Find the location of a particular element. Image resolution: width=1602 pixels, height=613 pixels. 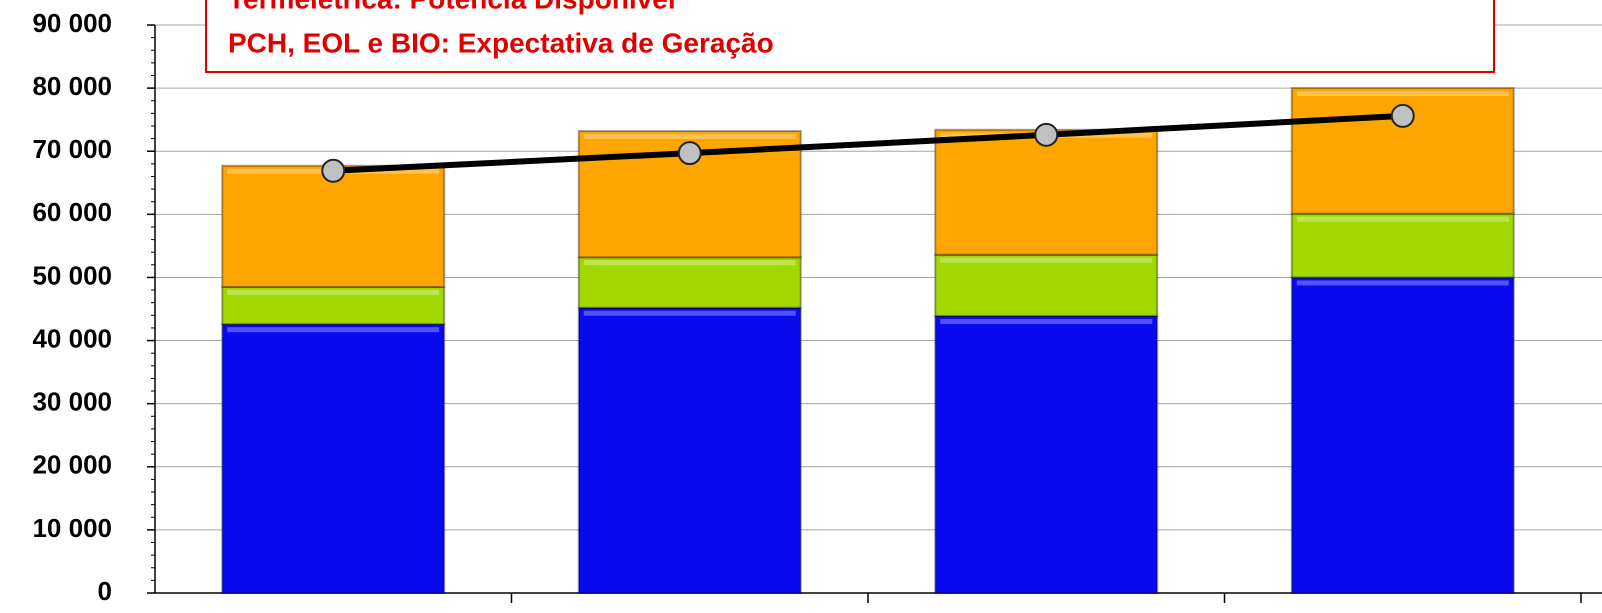

annotation: Termelétrica: Potência Disponível is located at coordinates (452, 7).